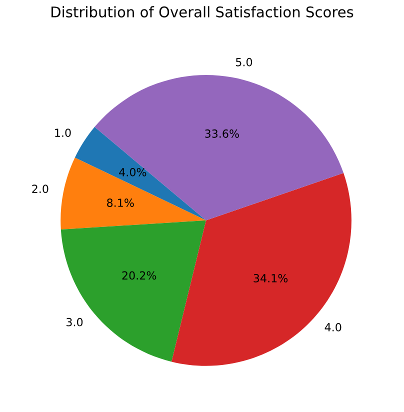  What do you see at coordinates (333, 327) in the screenshot?
I see `slice-label: 4.0` at bounding box center [333, 327].